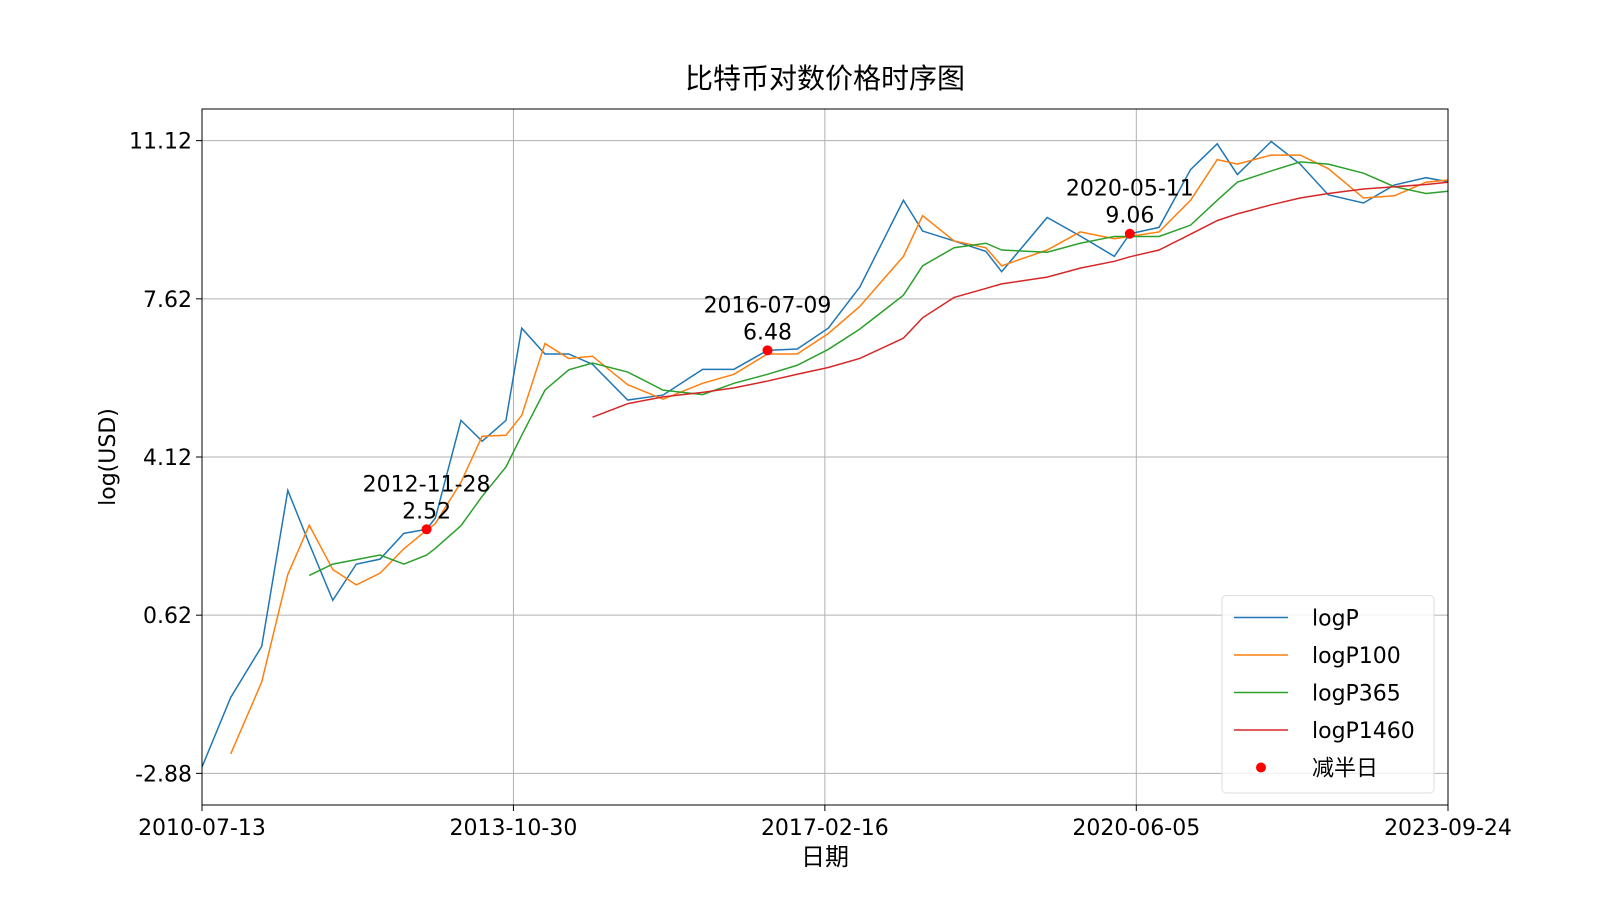  Describe the element at coordinates (1356, 656) in the screenshot. I see `legend-label: logP100` at that location.